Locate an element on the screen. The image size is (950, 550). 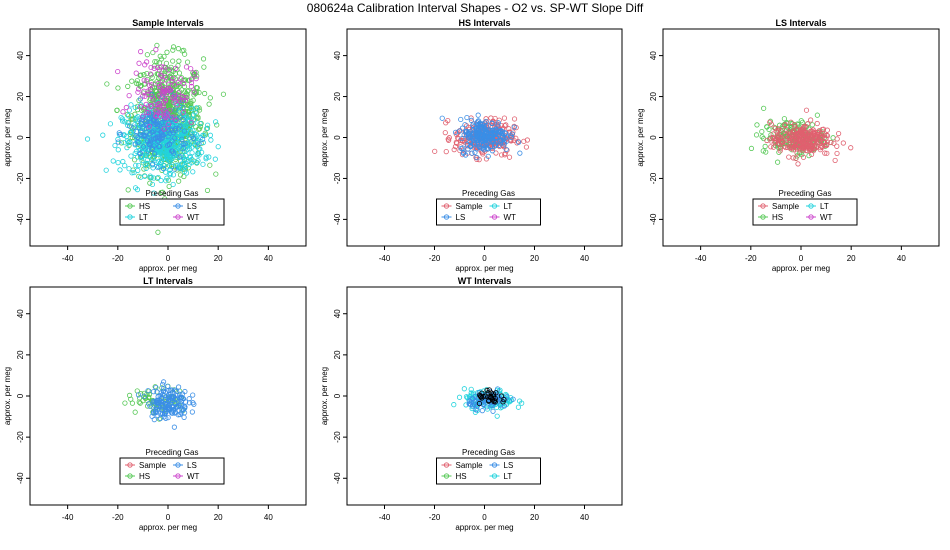
legend-entry-hs: HS is located at coordinates (144, 476).